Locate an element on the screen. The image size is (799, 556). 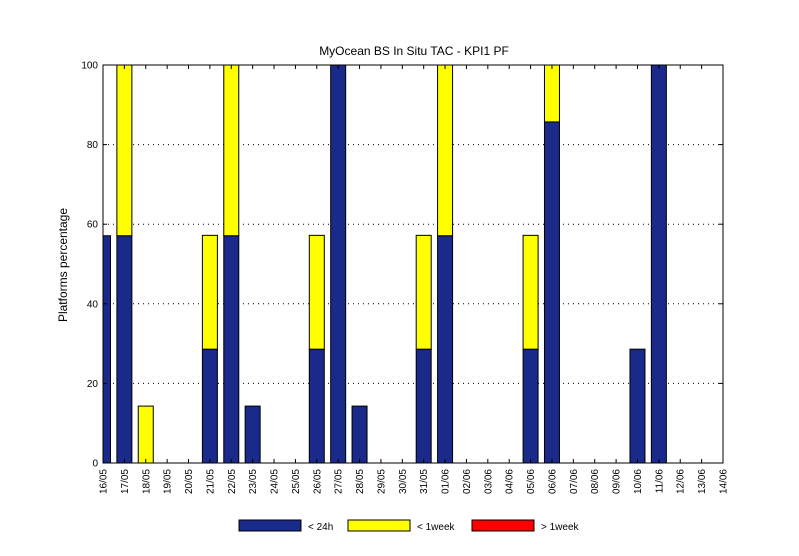
y-tick-label: 100 is located at coordinates (89, 66).